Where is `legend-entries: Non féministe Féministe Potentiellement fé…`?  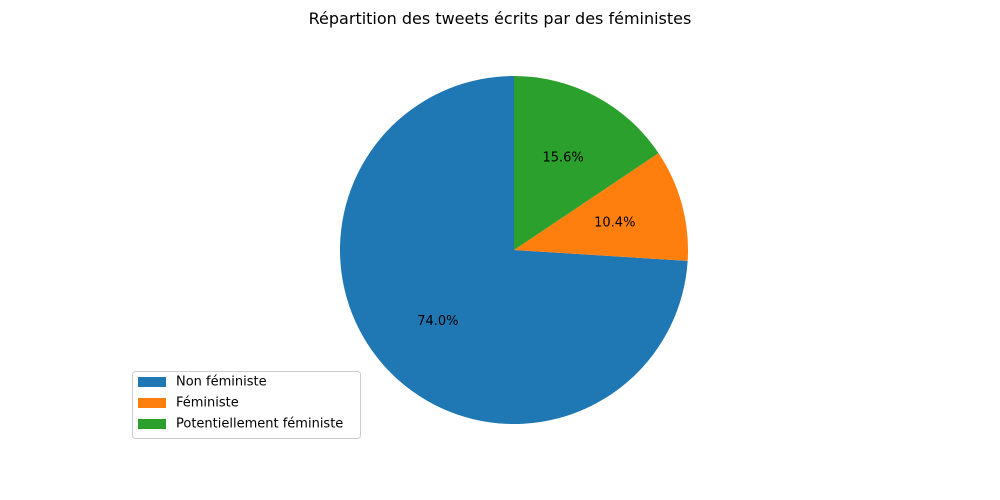
legend-entries: Non féministe Féministe Potentiellement fé… is located at coordinates (240, 403).